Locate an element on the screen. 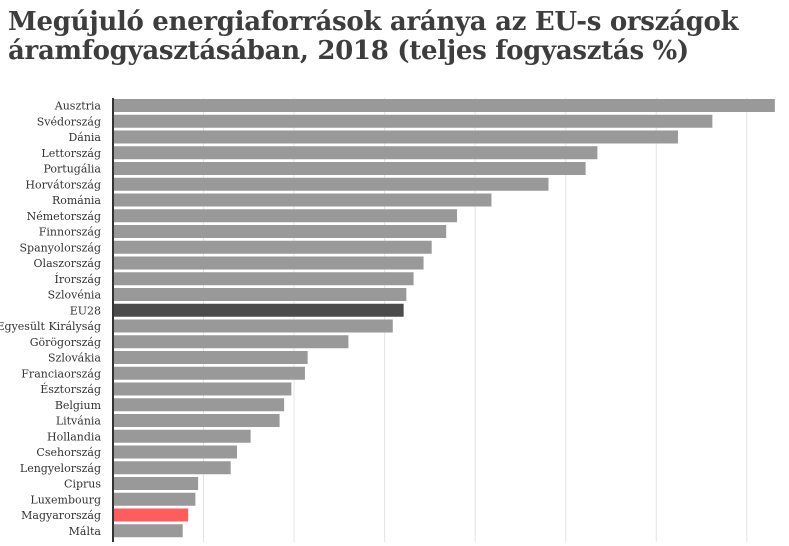 This screenshot has height=546, width=789. bar-franciaorszag is located at coordinates (209, 373).